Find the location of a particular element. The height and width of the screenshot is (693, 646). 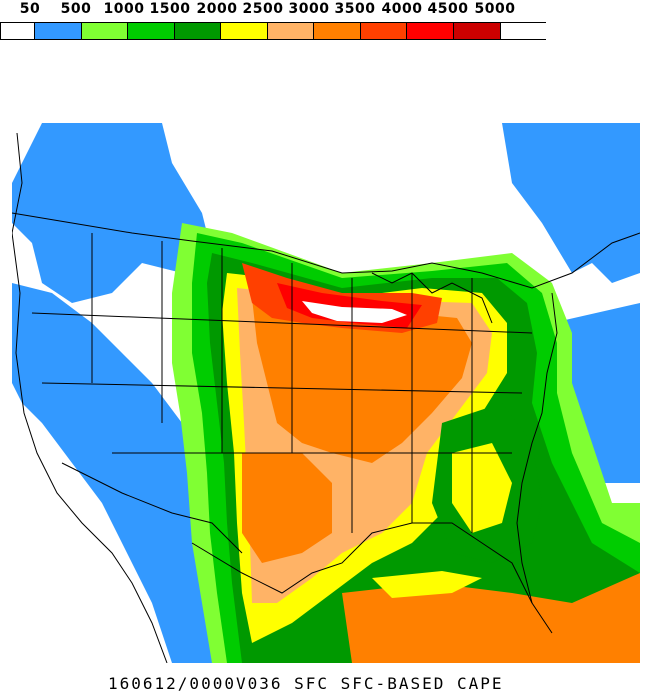

cape-region-southeast-yellow is located at coordinates (482, 488).